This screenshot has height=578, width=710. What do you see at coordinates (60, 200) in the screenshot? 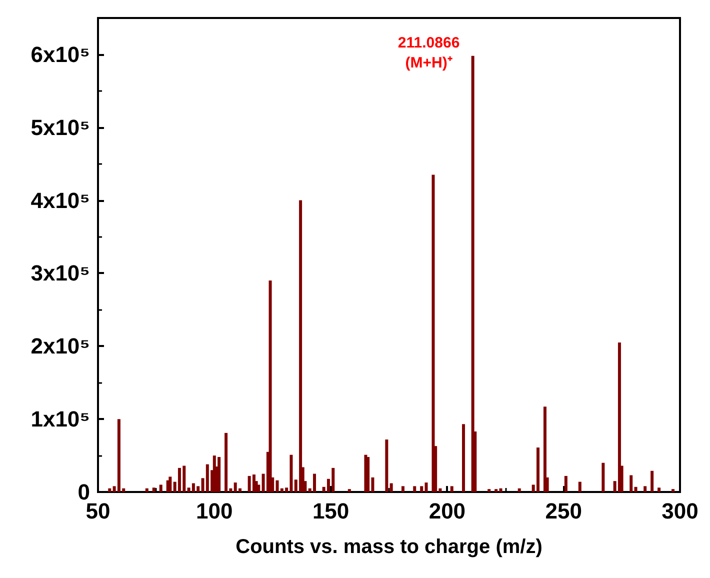
I see `y-tick-label: 4x10⁵` at bounding box center [60, 200].